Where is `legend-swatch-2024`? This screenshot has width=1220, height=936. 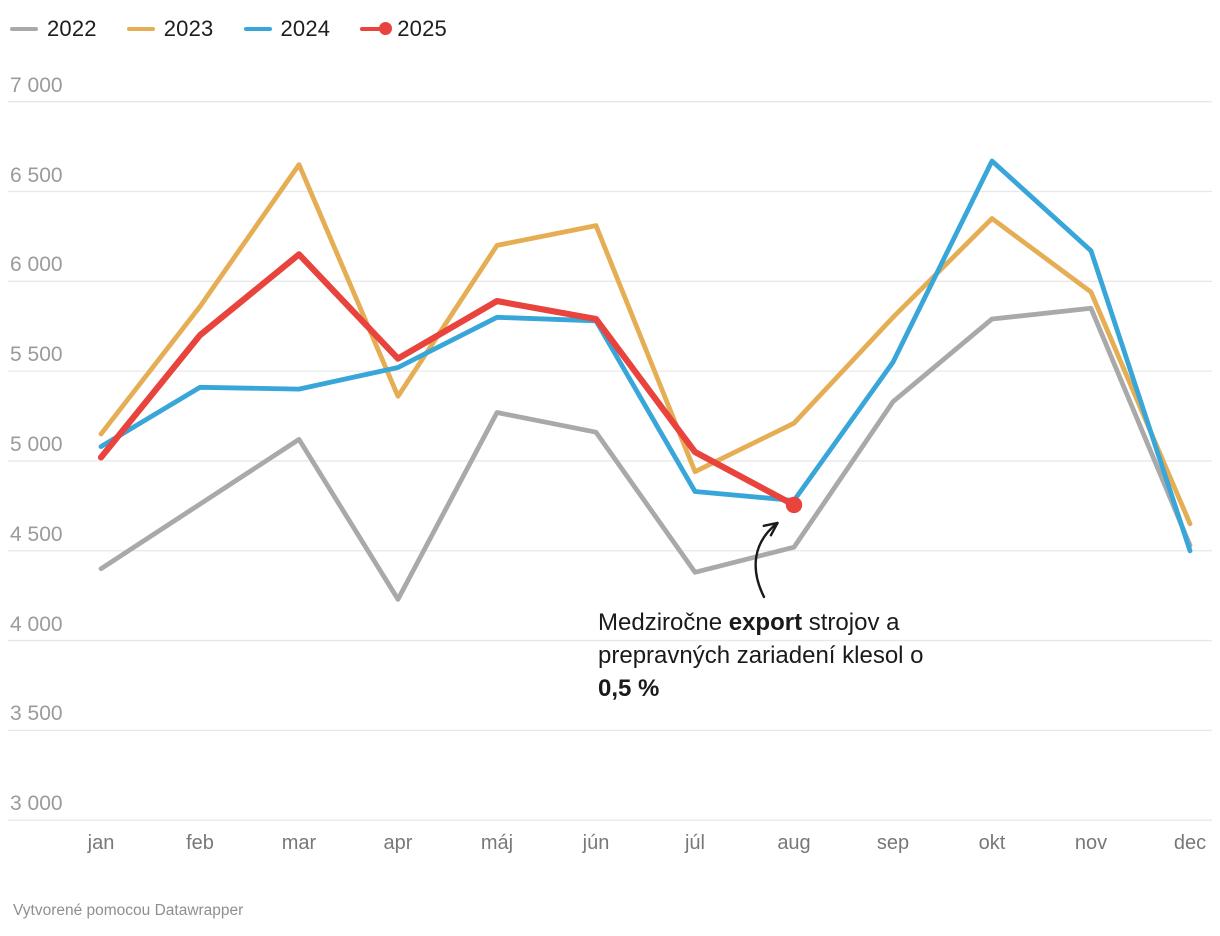 legend-swatch-2024 is located at coordinates (257, 29).